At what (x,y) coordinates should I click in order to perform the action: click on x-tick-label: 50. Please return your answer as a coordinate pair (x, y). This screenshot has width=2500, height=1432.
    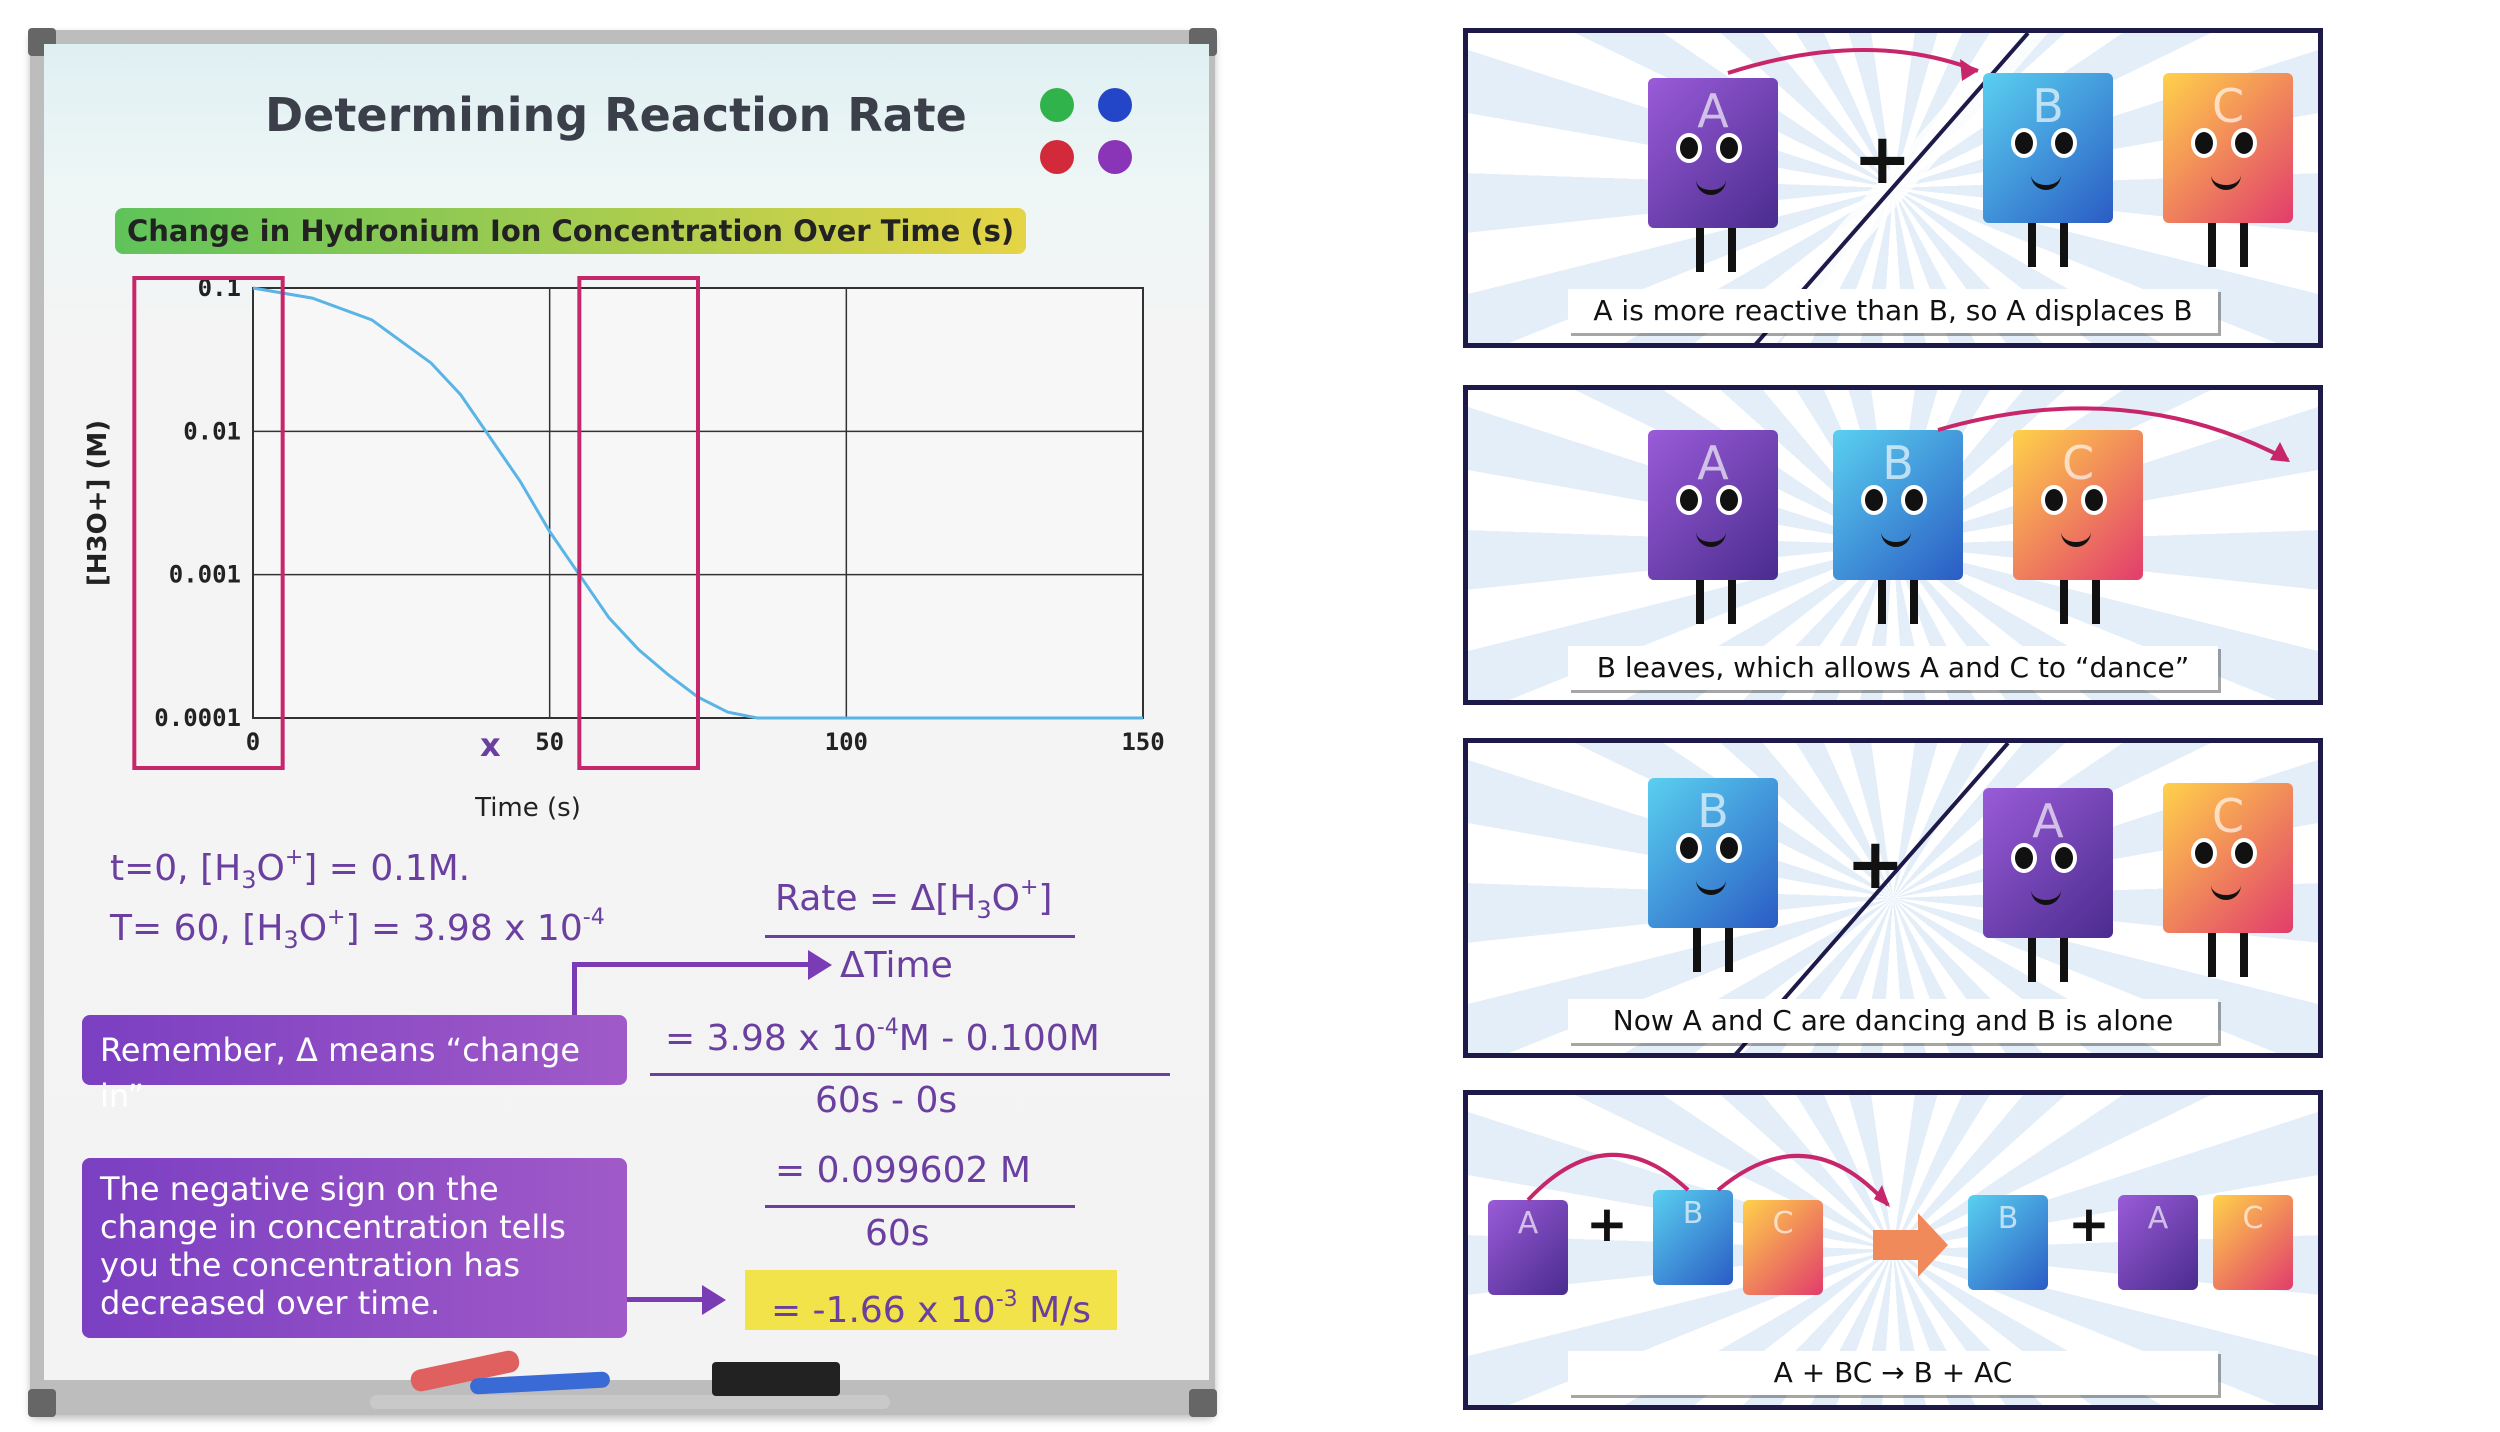
    Looking at the image, I should click on (549, 742).